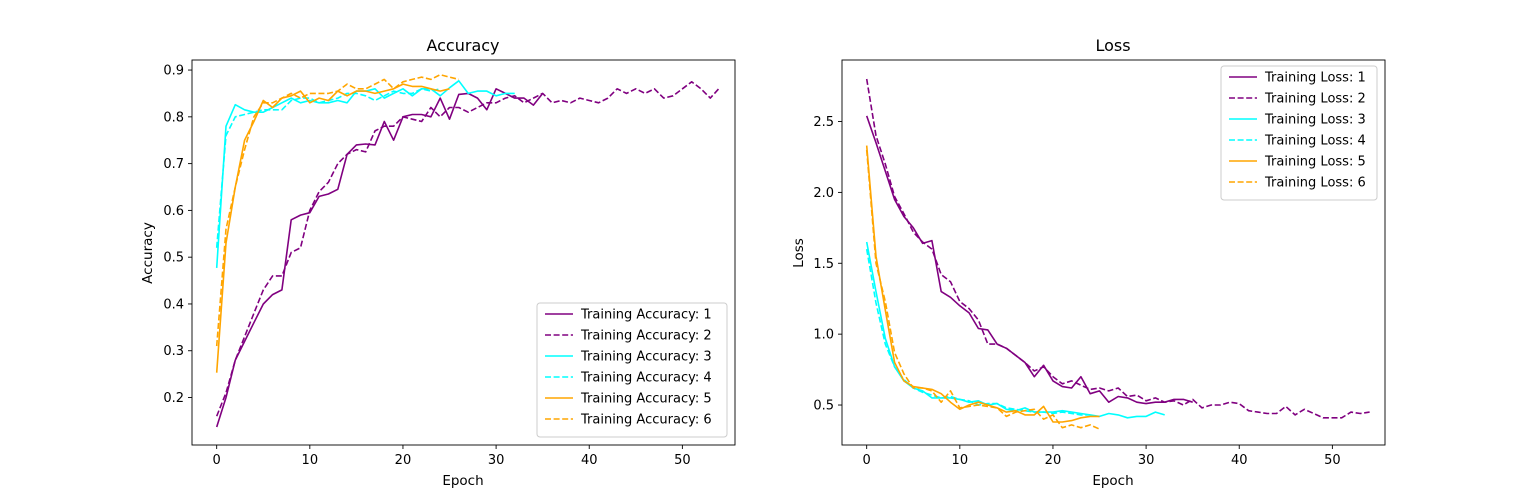  I want to click on loss-x-tick-label: 10, so click(960, 460).